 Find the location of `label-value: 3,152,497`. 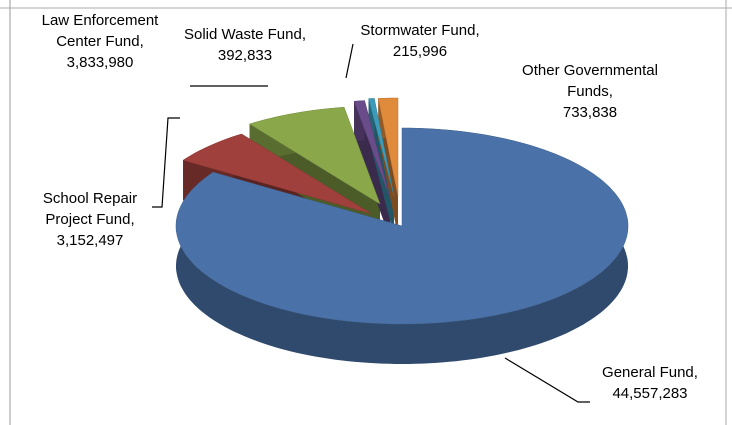

label-value: 3,152,497 is located at coordinates (90, 240).